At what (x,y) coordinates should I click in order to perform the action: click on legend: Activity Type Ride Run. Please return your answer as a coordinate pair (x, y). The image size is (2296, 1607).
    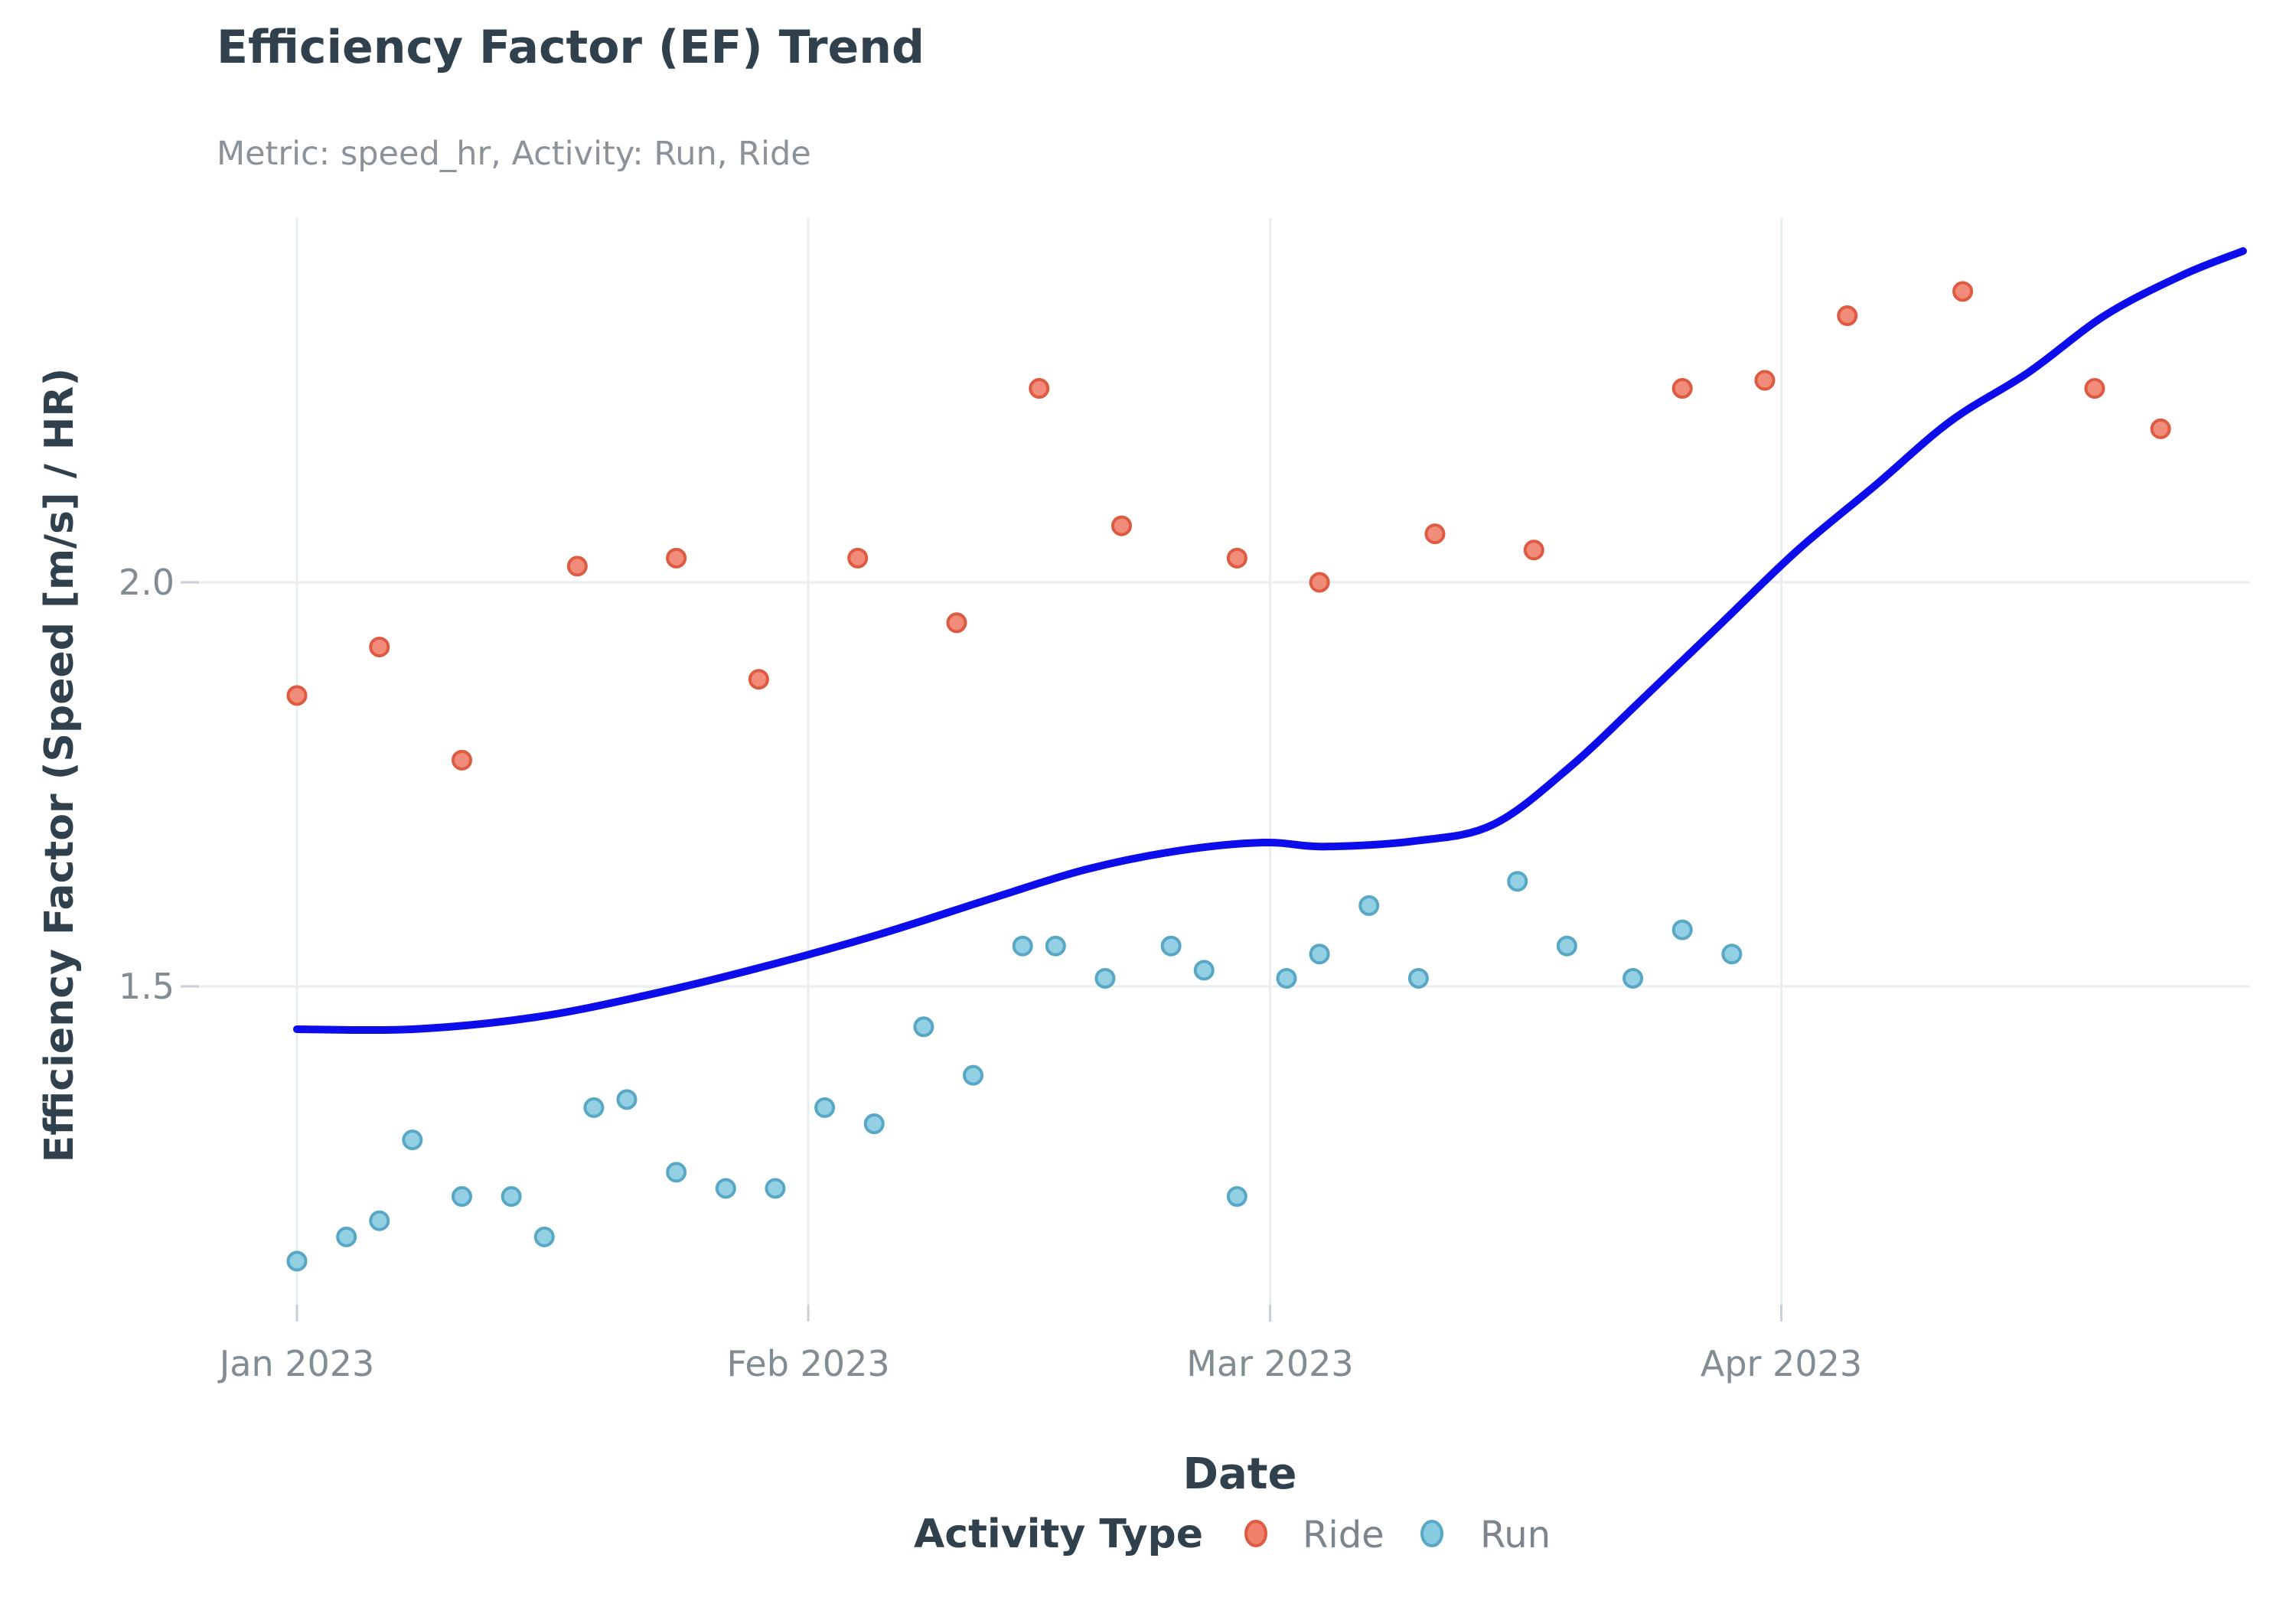
    Looking at the image, I should click on (1232, 1534).